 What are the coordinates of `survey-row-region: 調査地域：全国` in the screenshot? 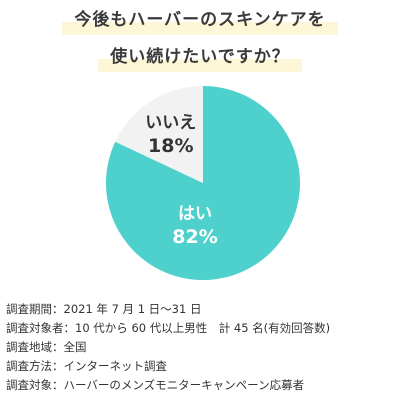 It's located at (46, 347).